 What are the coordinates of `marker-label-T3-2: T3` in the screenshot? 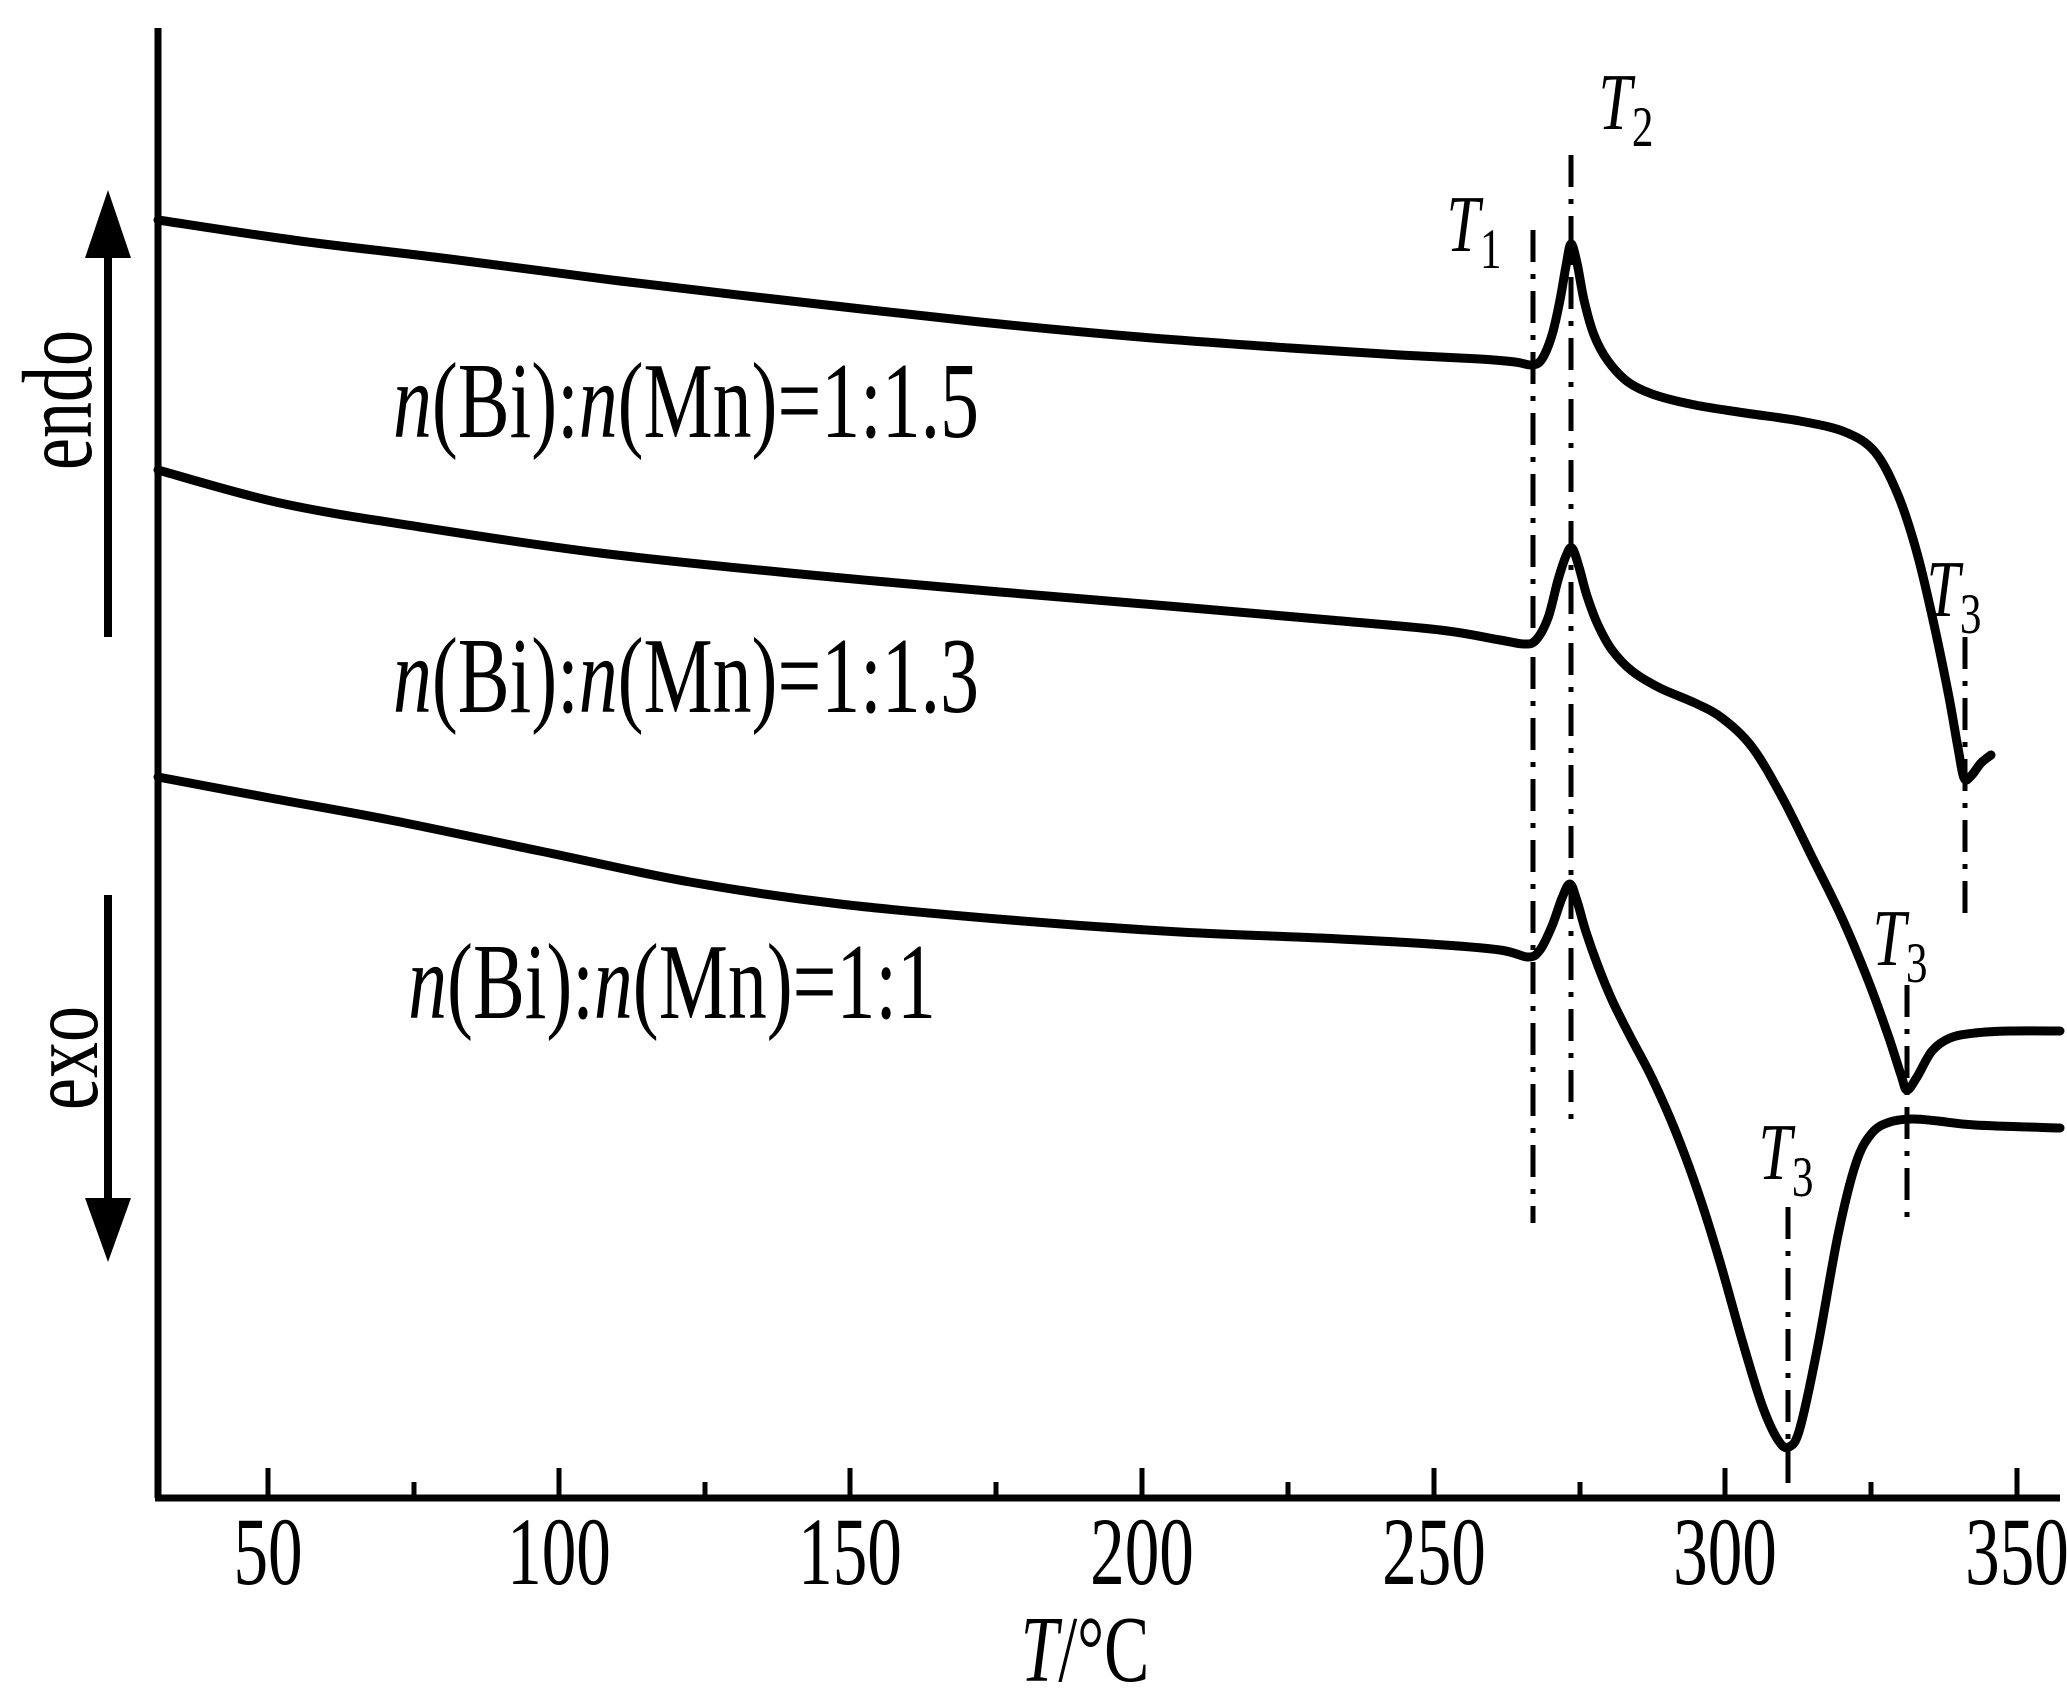 It's located at (1900, 946).